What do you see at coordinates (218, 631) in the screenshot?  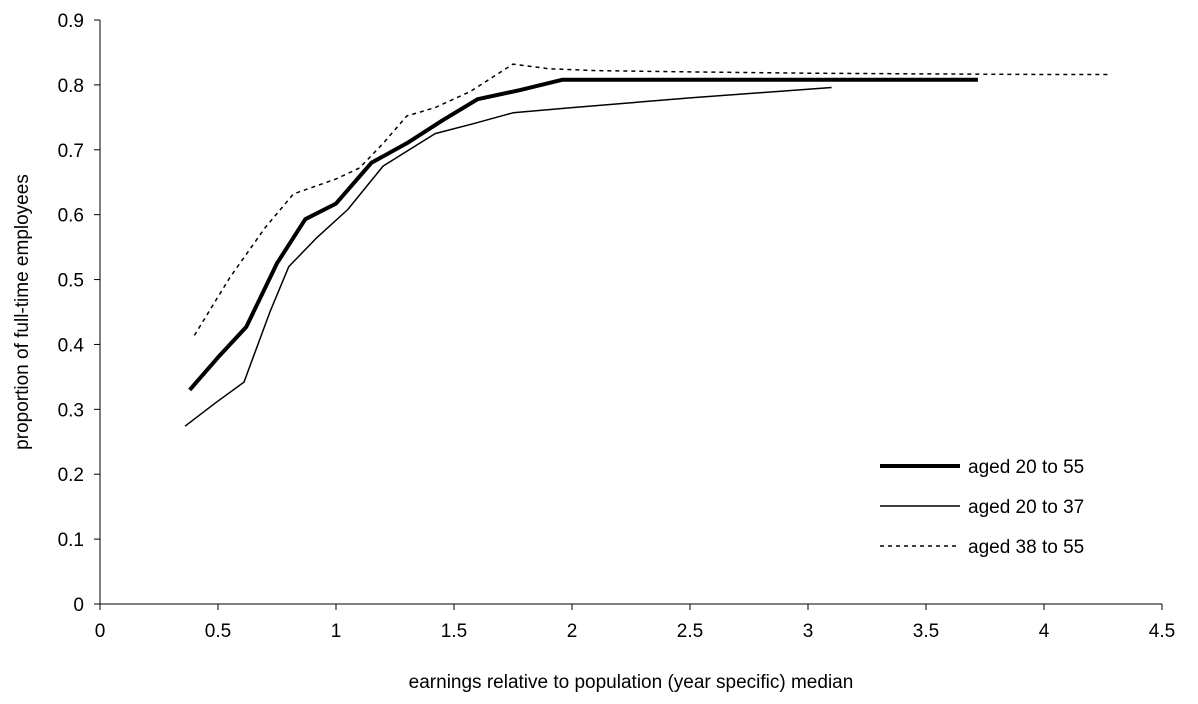 I see `x-tick-label: 0.5` at bounding box center [218, 631].